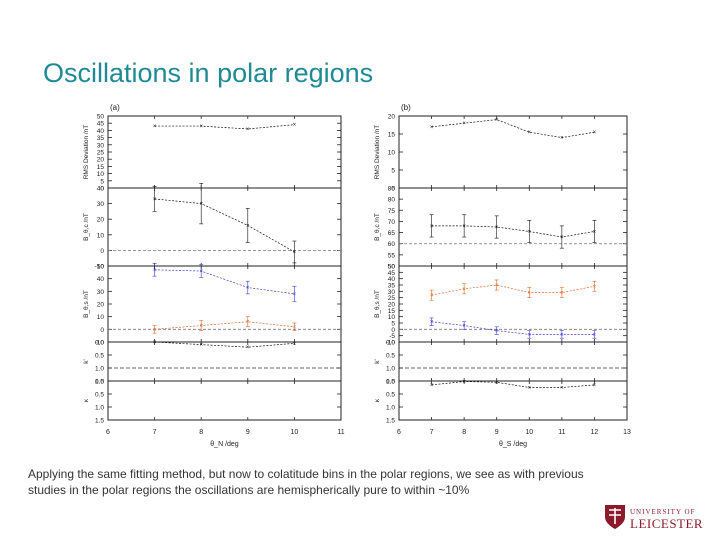  I want to click on charta-xtick-label: 9, so click(248, 432).